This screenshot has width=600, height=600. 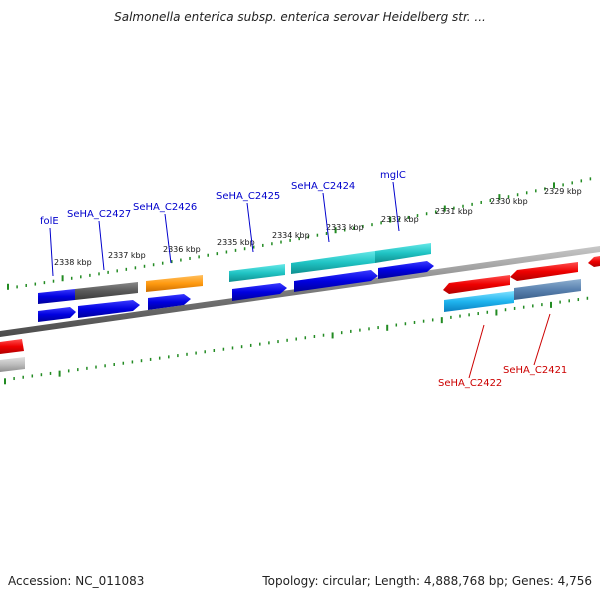 What do you see at coordinates (544, 271) in the screenshot?
I see `gene-arrow-SeHA_C2421` at bounding box center [544, 271].